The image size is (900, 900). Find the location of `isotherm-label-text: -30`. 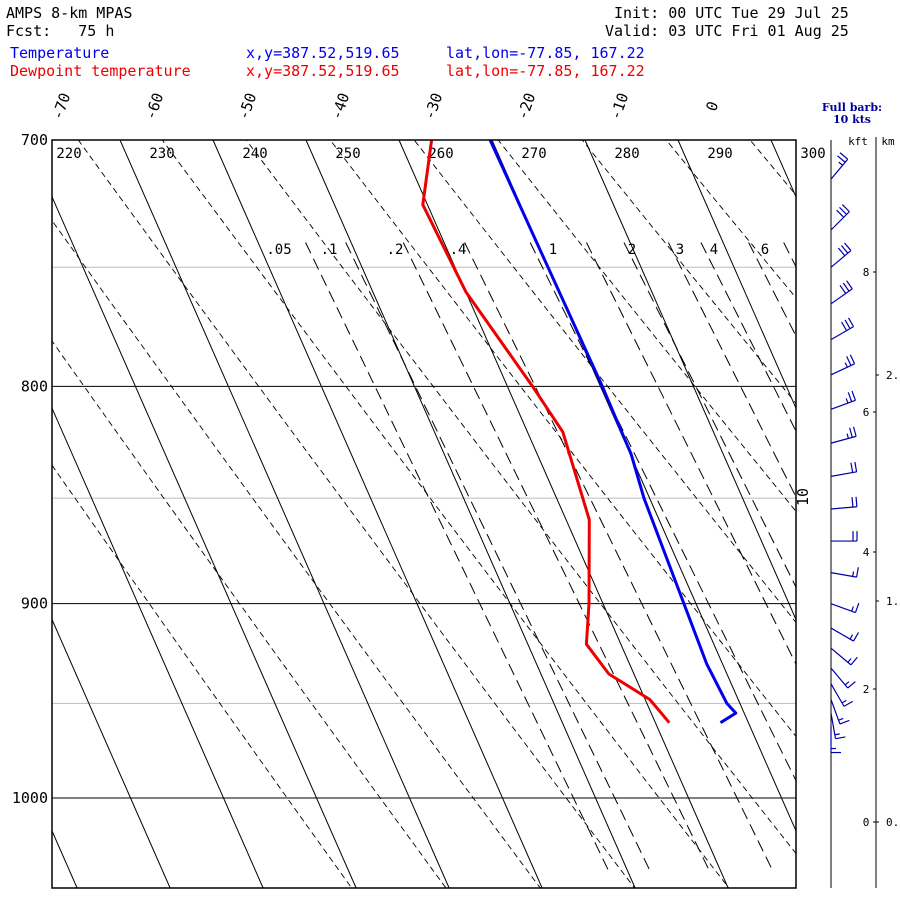

isotherm-label-text: -30 is located at coordinates (433, 106).